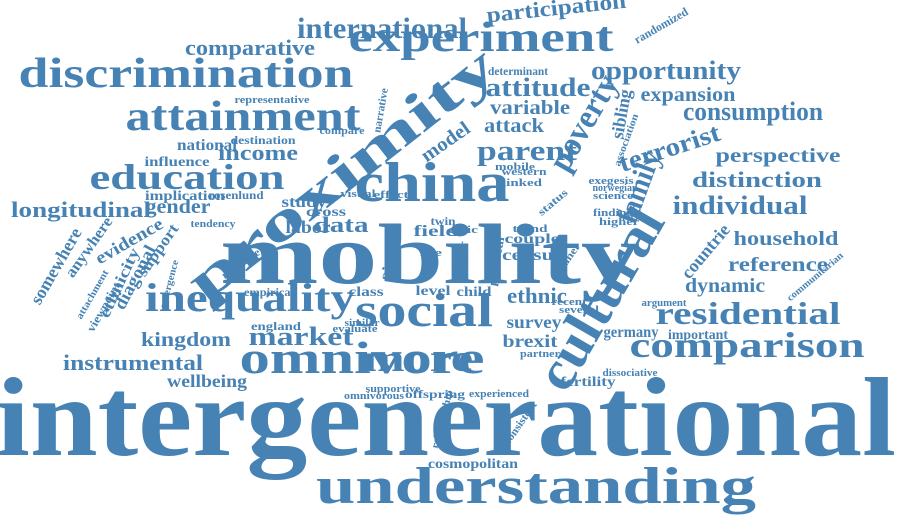 The height and width of the screenshot is (522, 900). What do you see at coordinates (443, 221) in the screenshot?
I see `cloud-word-twin: twin` at bounding box center [443, 221].